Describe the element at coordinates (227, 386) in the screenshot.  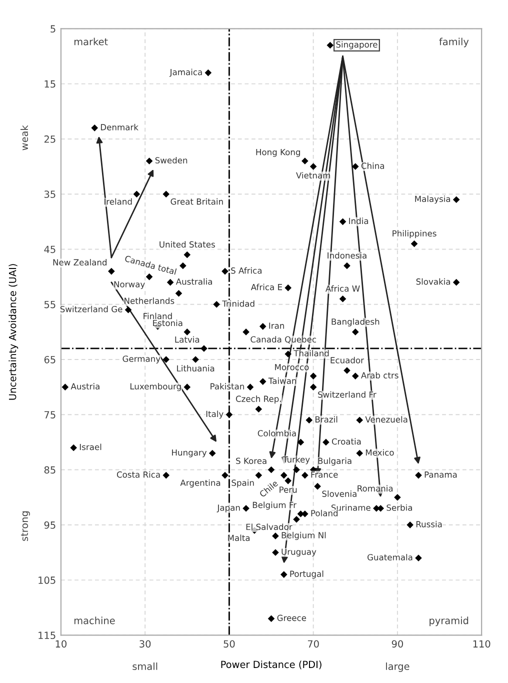
I see `annotation: Pakistan` at that location.